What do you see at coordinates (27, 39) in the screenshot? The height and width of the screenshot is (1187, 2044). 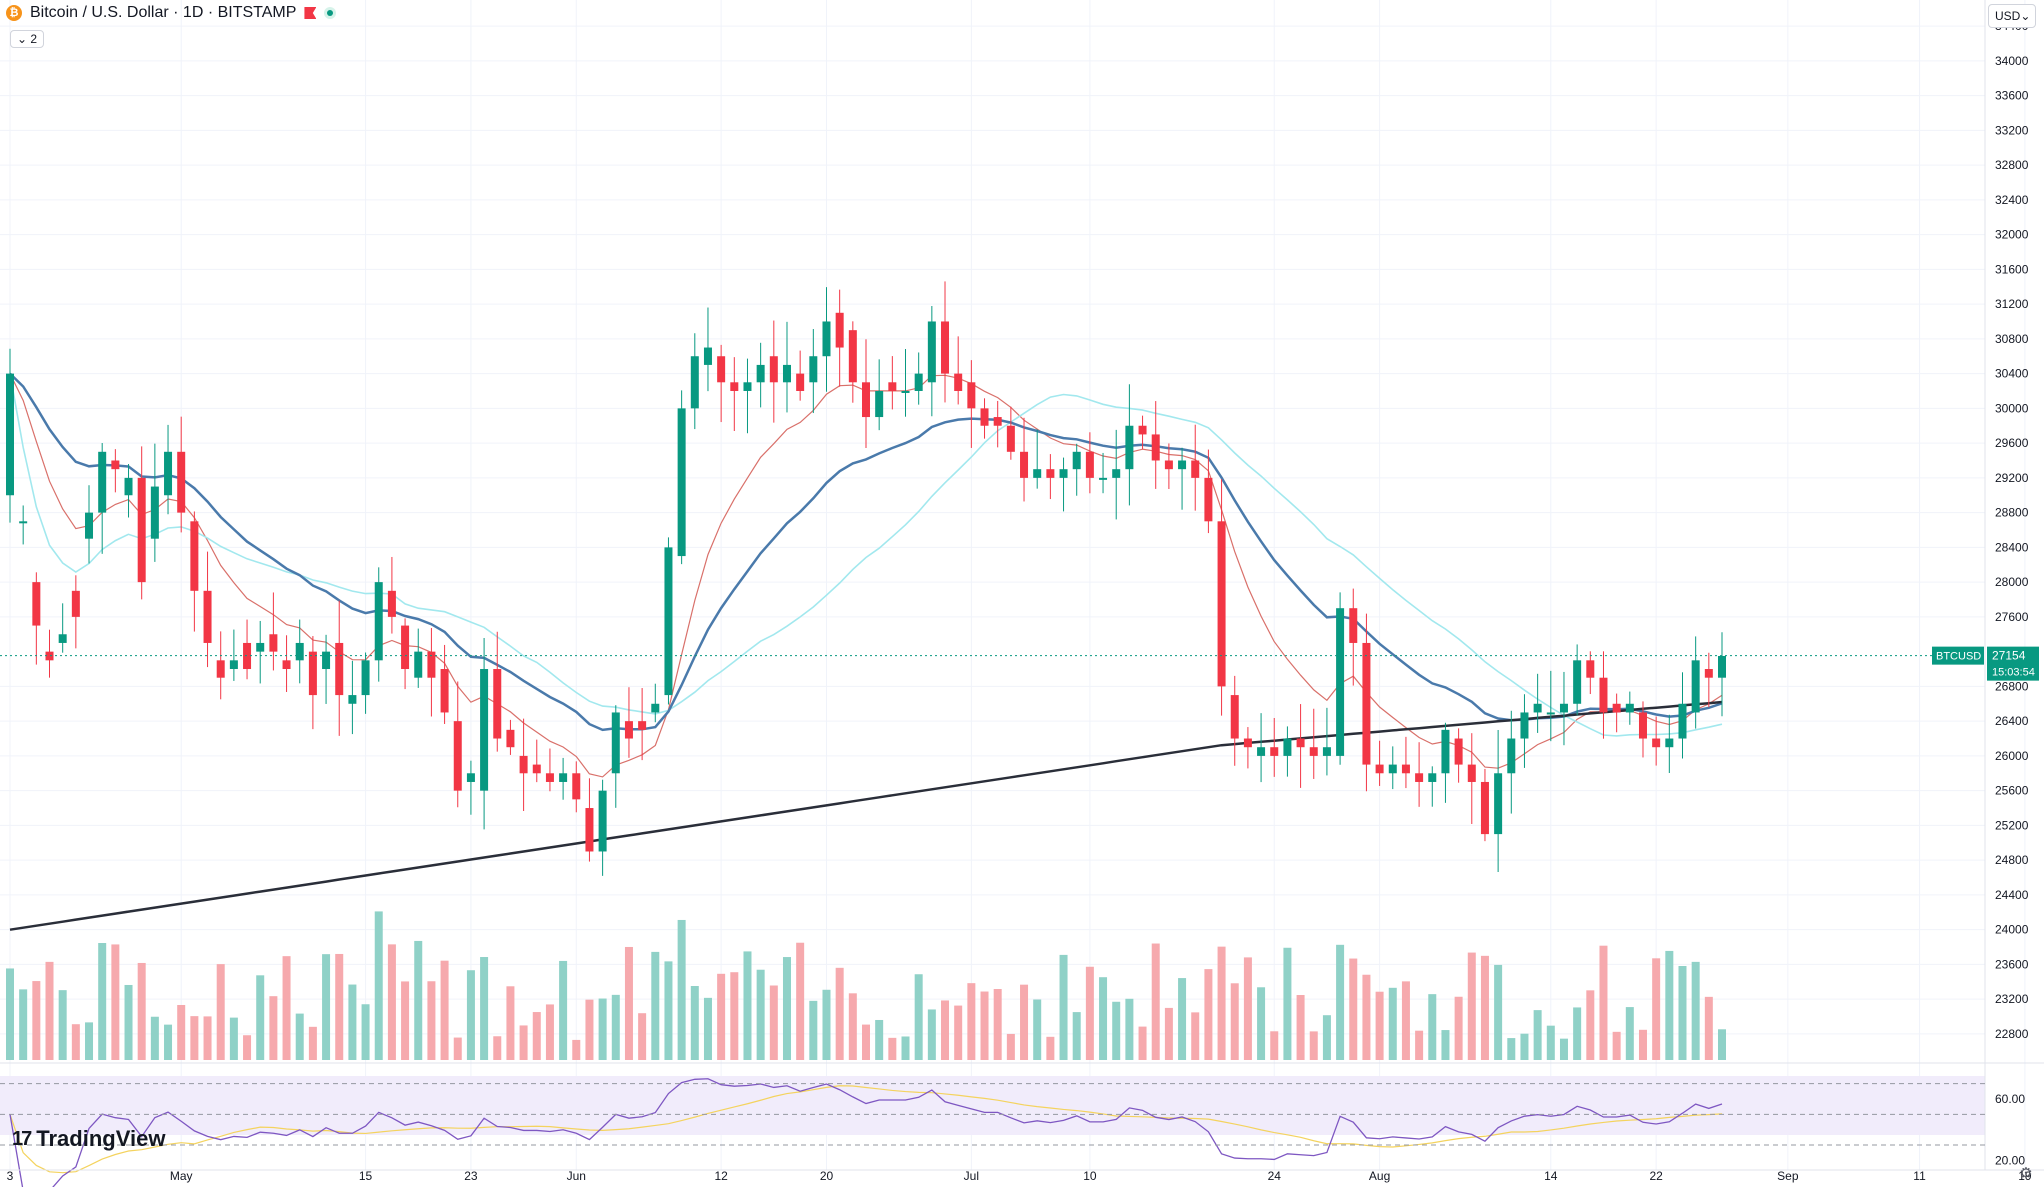 I see `indicator-collapse-button: ⌄ 2` at bounding box center [27, 39].